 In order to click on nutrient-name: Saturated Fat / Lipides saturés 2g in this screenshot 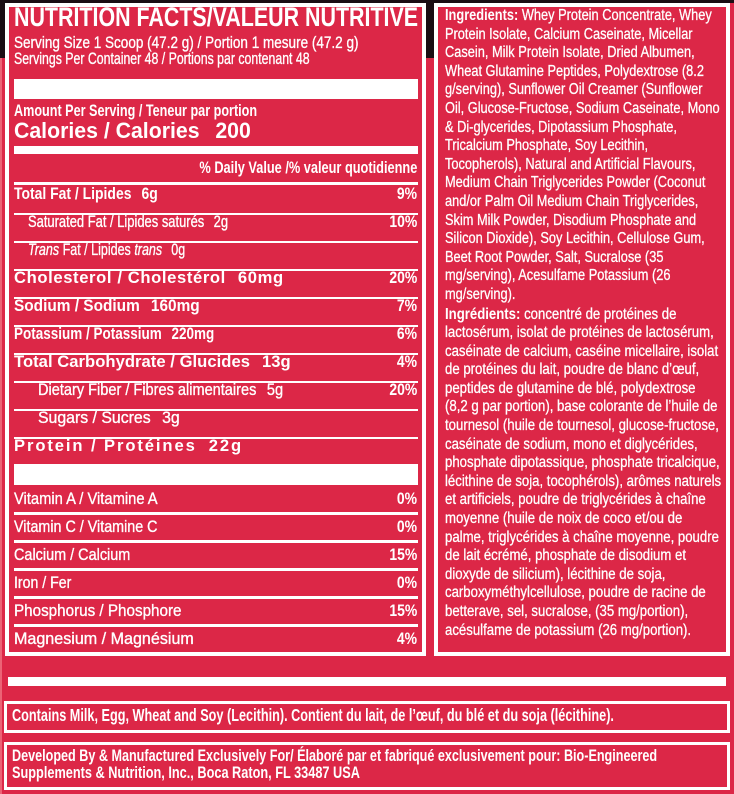, I will do `click(127, 222)`.